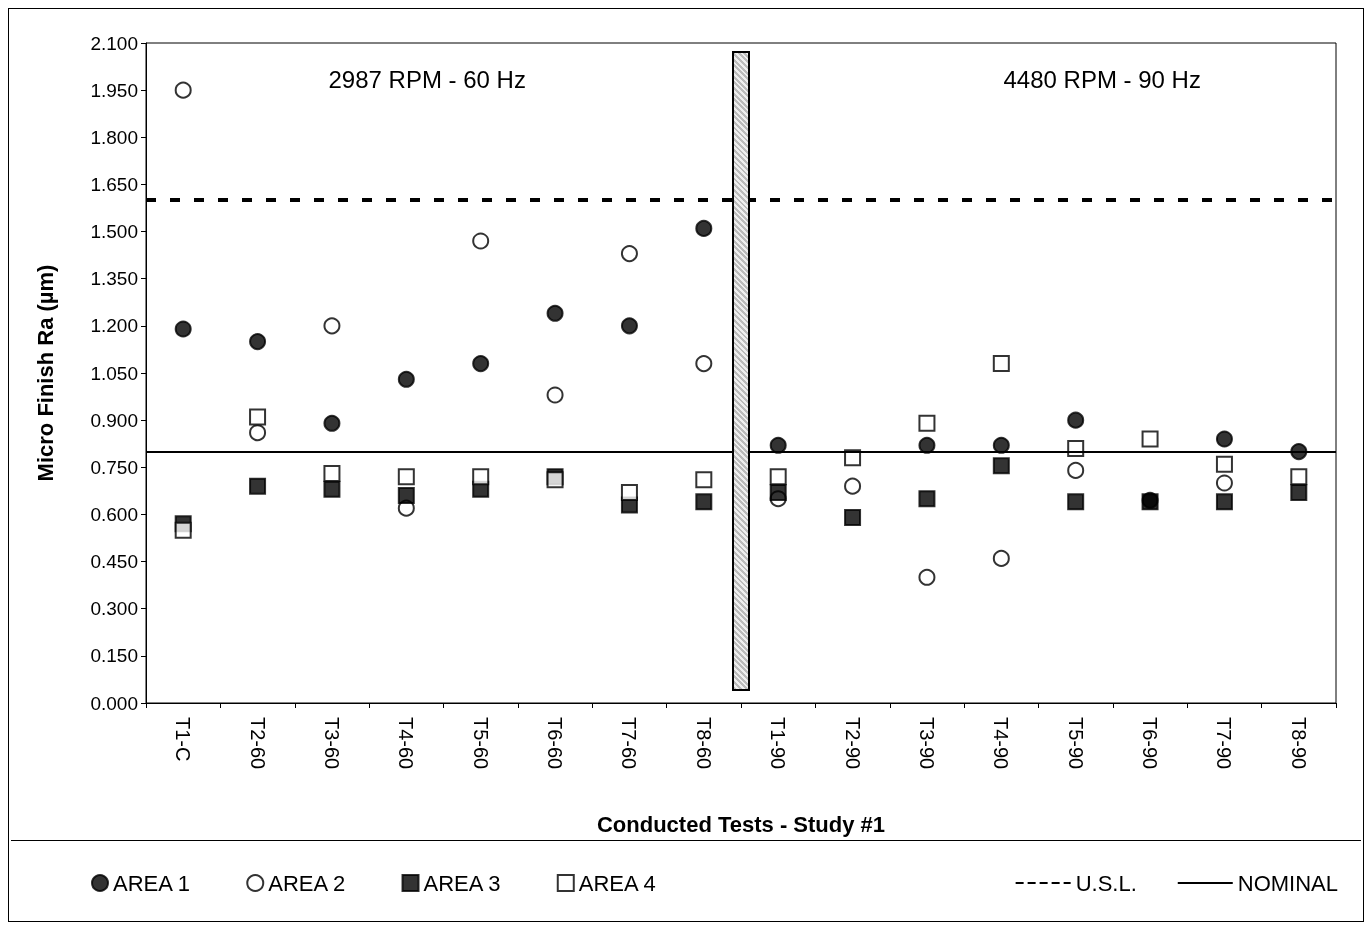  What do you see at coordinates (114, 514) in the screenshot?
I see `y-tick-label: 0.600` at bounding box center [114, 514].